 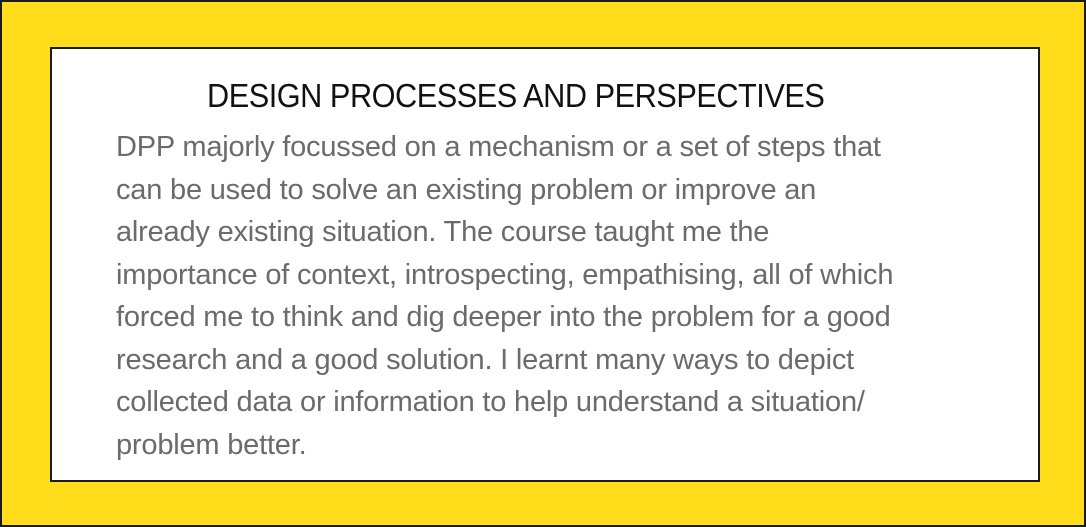 I want to click on body-line: problem better., so click(x=211, y=444).